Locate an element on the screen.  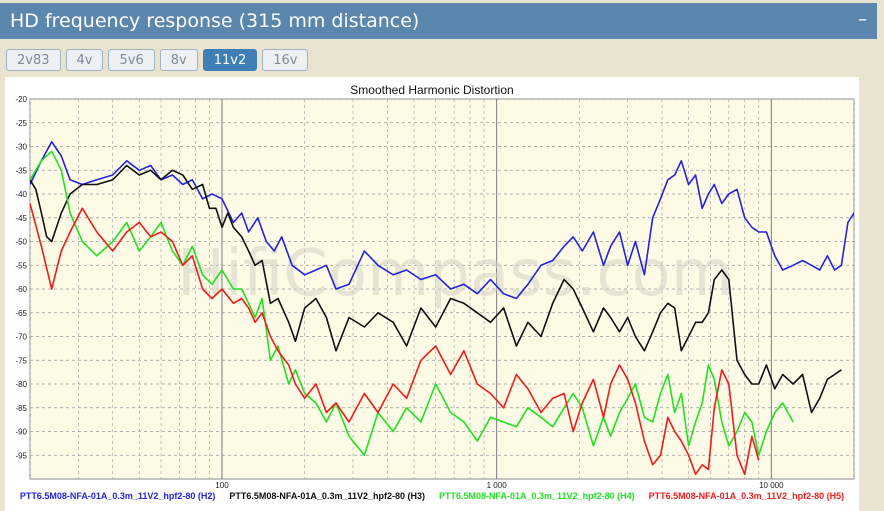
legend-h3: PTT6.5M08-NFA-01A_0.3m_11V2_hpf2-80 (H3) is located at coordinates (327, 496).